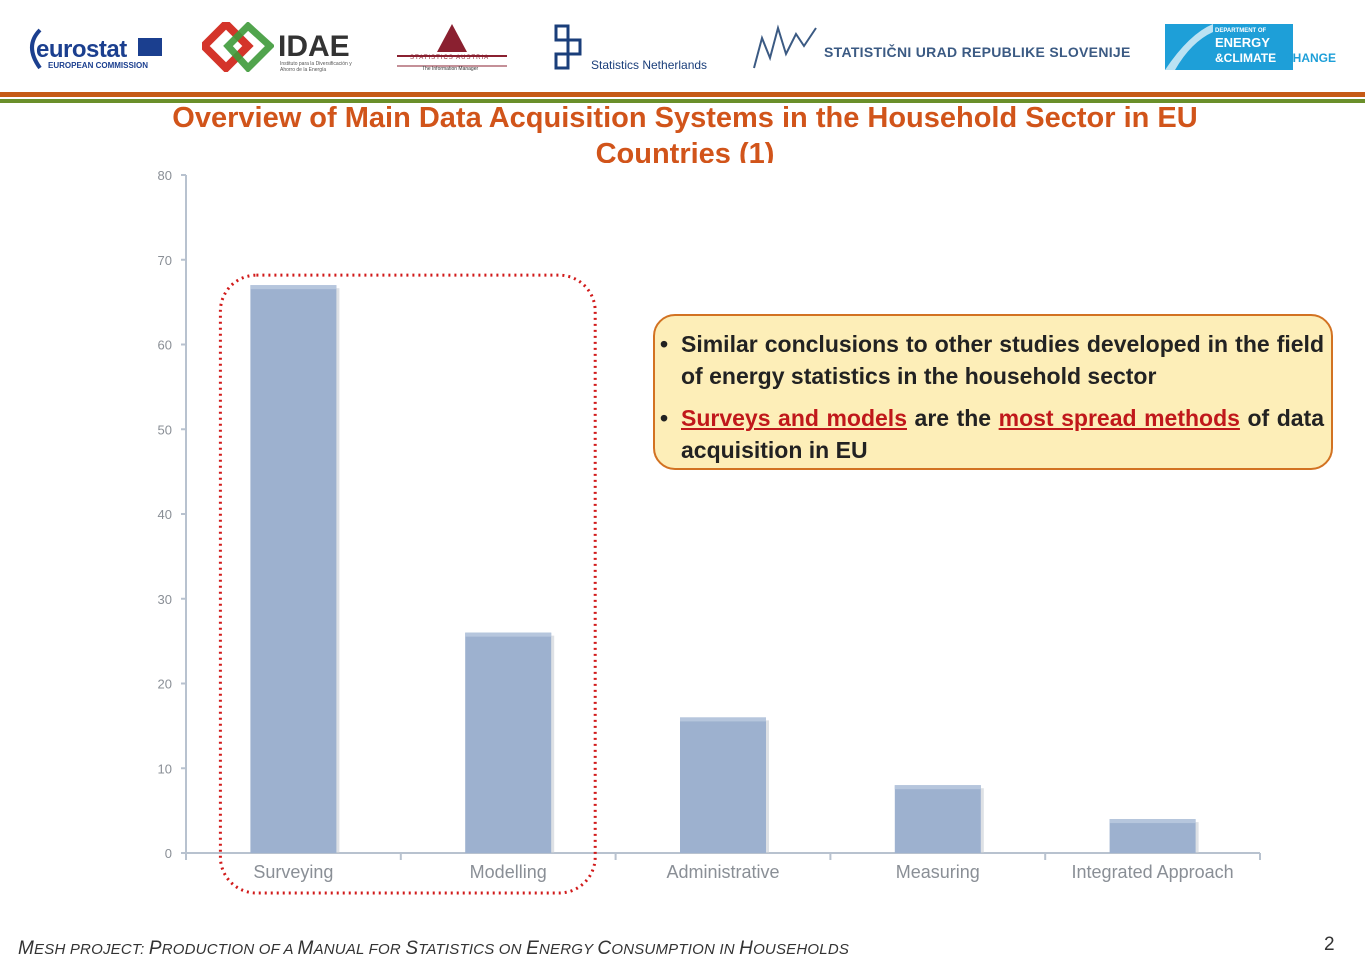 This screenshot has height=960, width=1365. Describe the element at coordinates (649, 65) in the screenshot. I see `netherlands-wordmark: Statistics Netherlands` at that location.